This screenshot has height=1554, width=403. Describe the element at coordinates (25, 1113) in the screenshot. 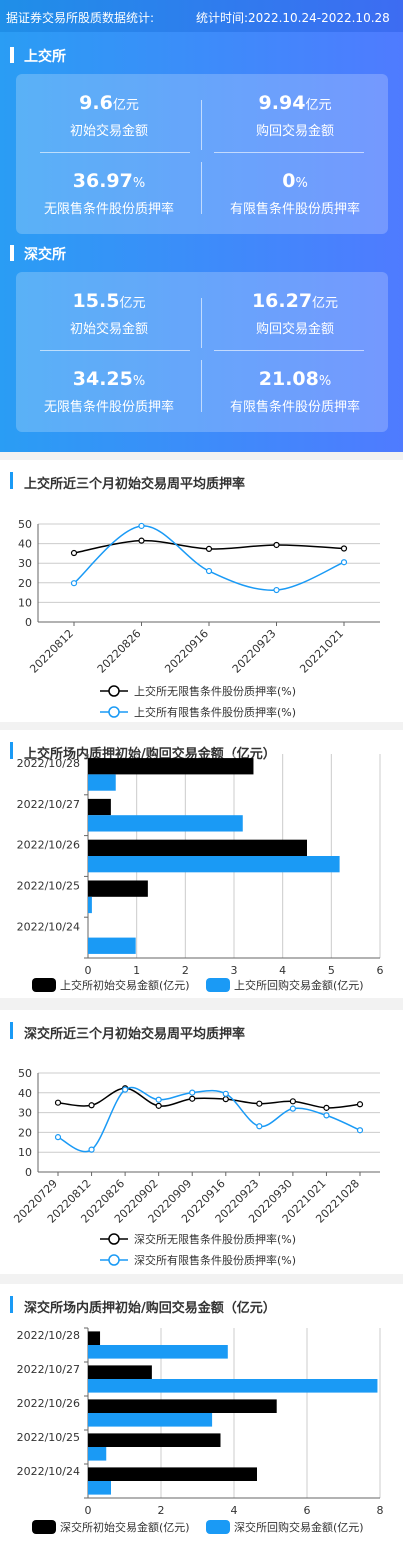

I see `y-tick-label: 30` at that location.